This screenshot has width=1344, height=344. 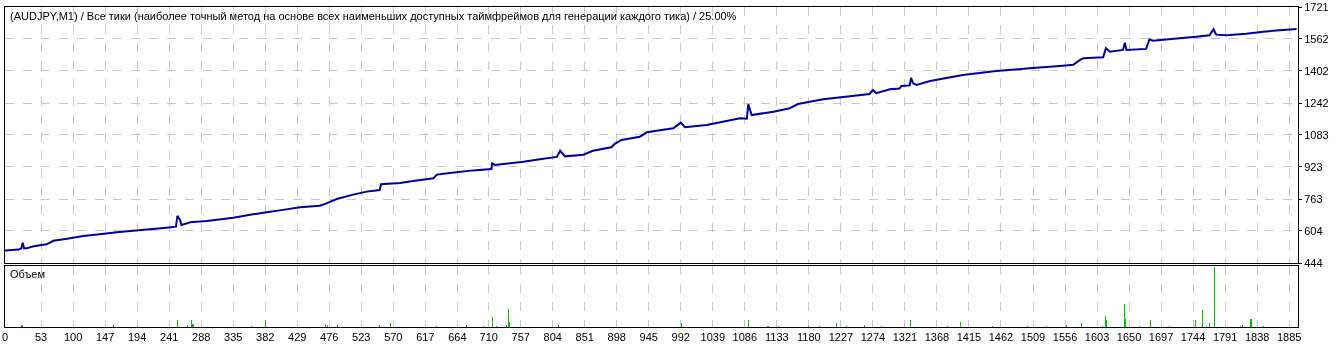 I want to click on x-tick-label: 1180, so click(x=809, y=337).